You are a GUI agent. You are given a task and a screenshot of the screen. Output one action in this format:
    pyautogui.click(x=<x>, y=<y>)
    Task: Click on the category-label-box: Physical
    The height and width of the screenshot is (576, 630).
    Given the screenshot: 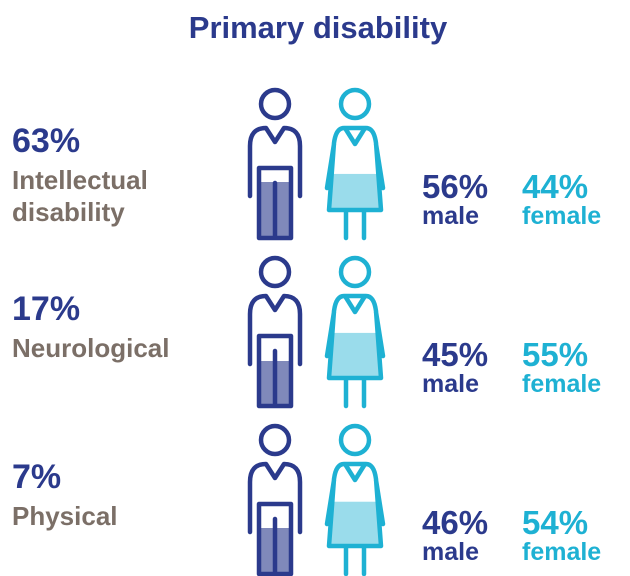 What is the action you would take?
    pyautogui.click(x=65, y=516)
    